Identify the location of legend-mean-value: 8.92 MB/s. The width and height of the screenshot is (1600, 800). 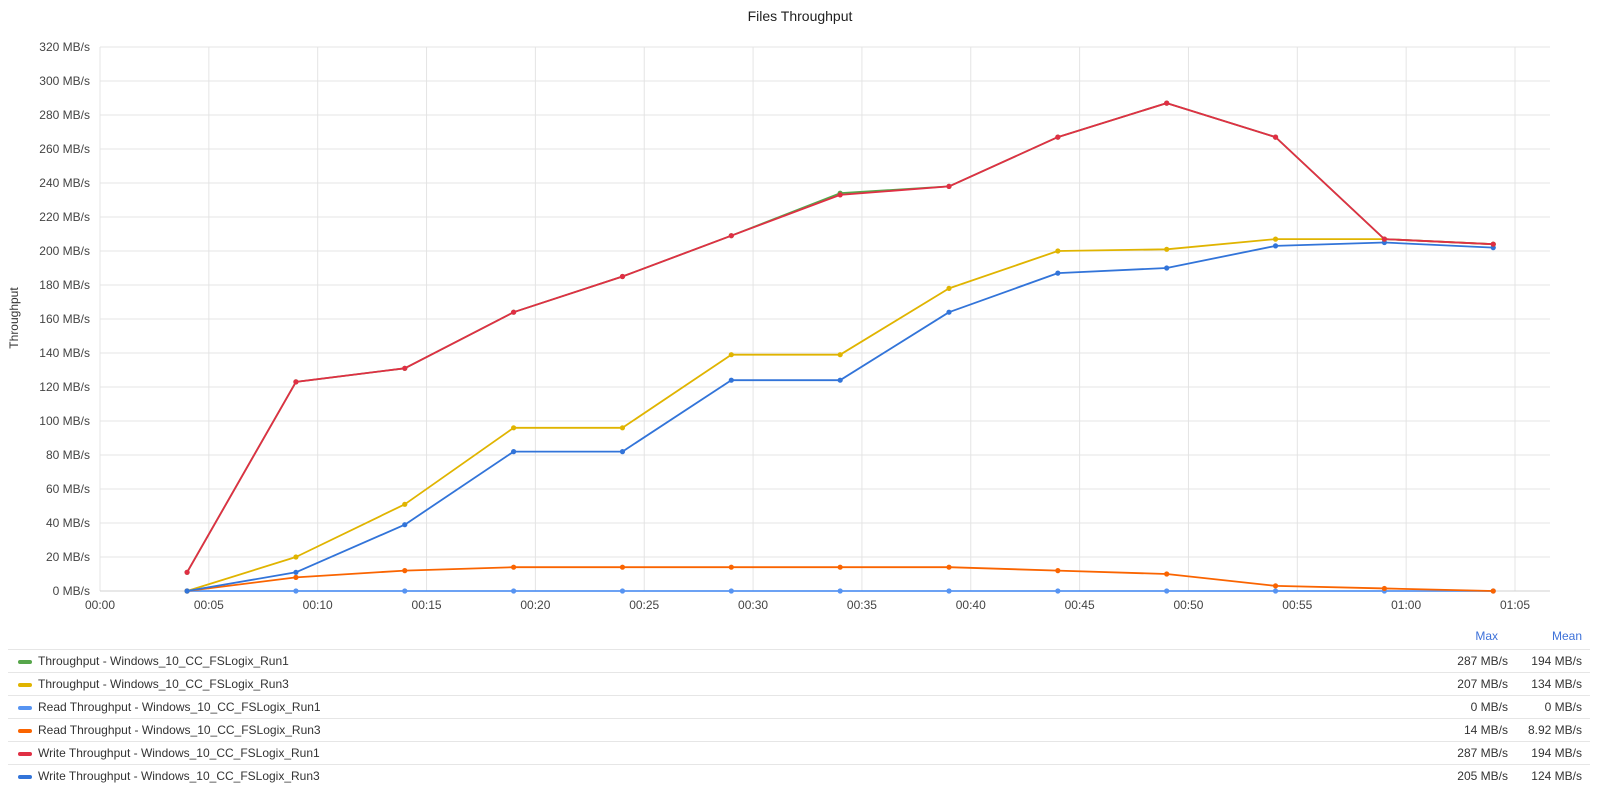
(1554, 730).